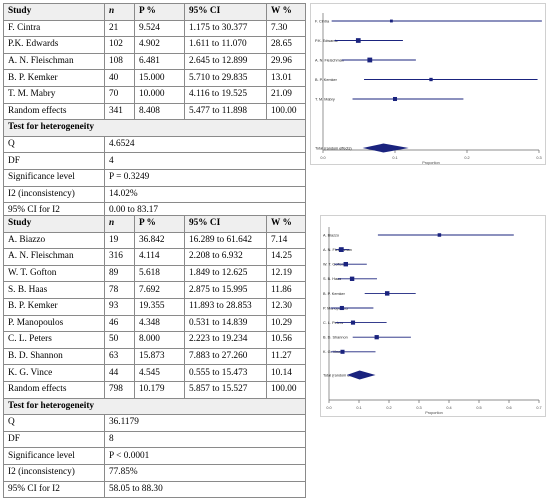 This screenshot has width=550, height=498. I want to click on study-label: A. N. Fleischman, so click(329, 60).